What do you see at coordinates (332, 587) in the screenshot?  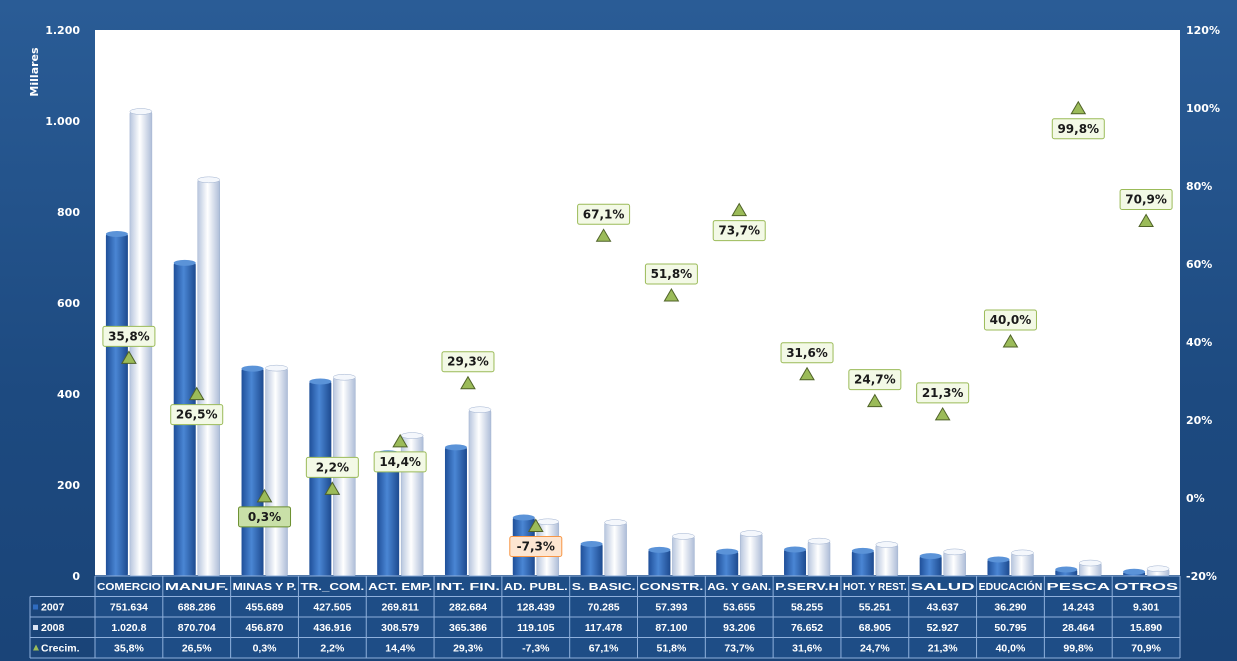 I see `category-label: TR._COM.` at bounding box center [332, 587].